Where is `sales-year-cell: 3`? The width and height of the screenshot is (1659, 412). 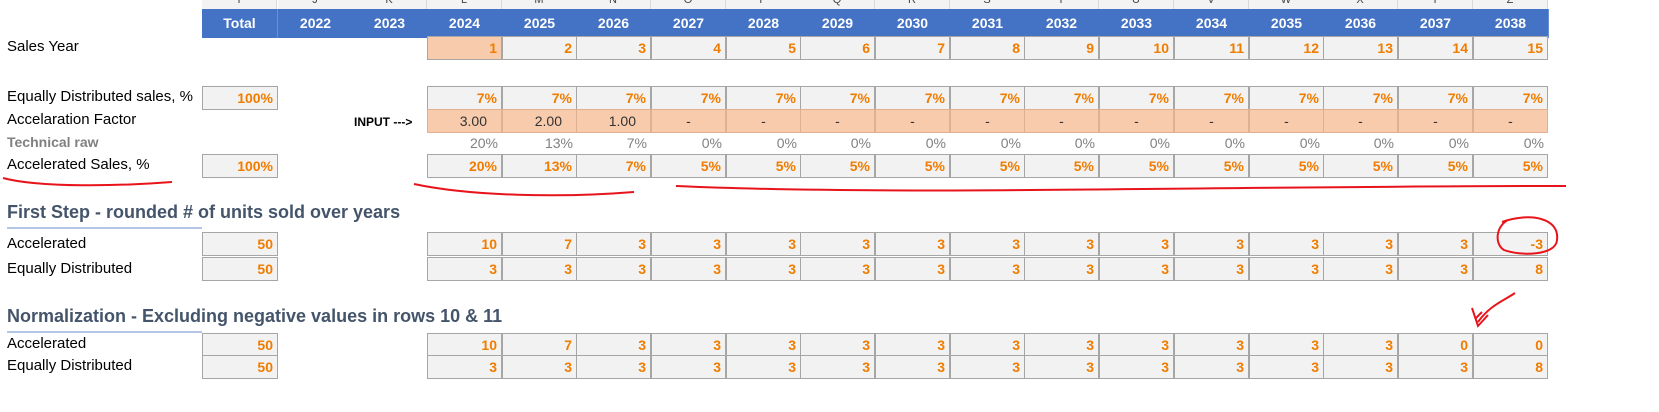
sales-year-cell: 3 is located at coordinates (613, 48).